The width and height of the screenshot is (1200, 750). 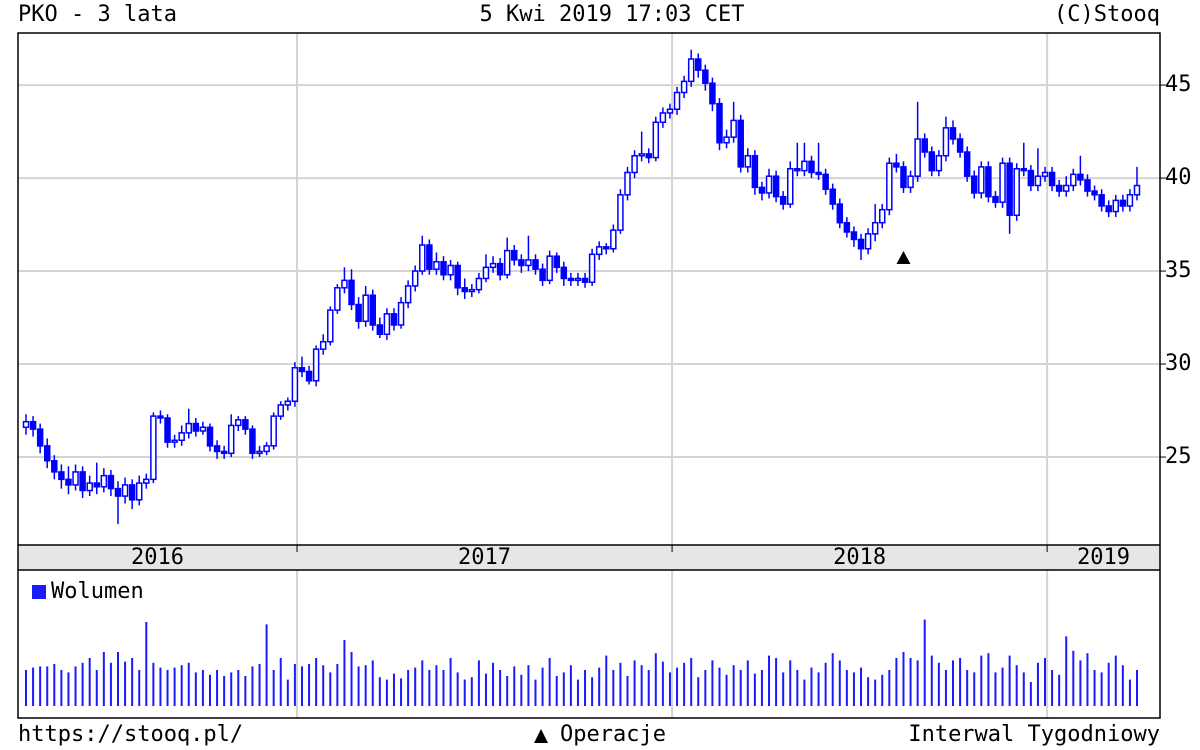 What do you see at coordinates (589, 557) in the screenshot?
I see `year-band` at bounding box center [589, 557].